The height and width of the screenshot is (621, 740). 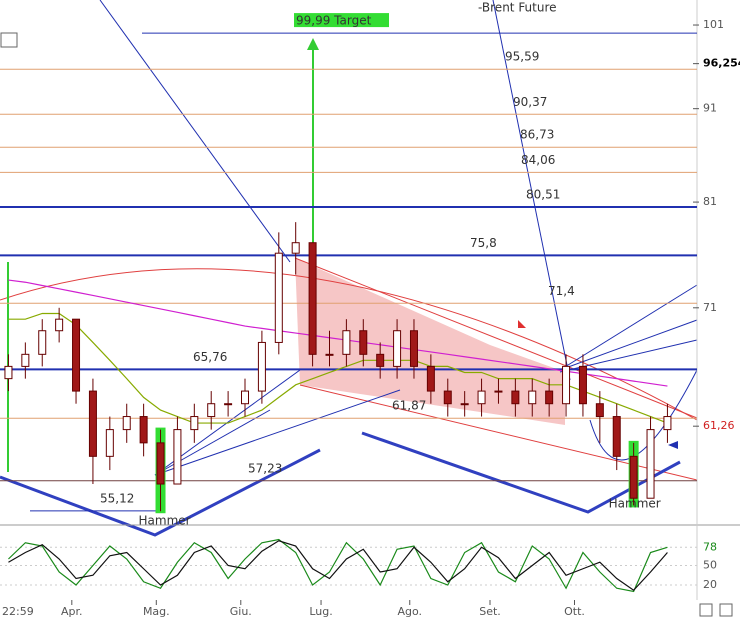 I want to click on arrow-head, so click(x=313, y=44).